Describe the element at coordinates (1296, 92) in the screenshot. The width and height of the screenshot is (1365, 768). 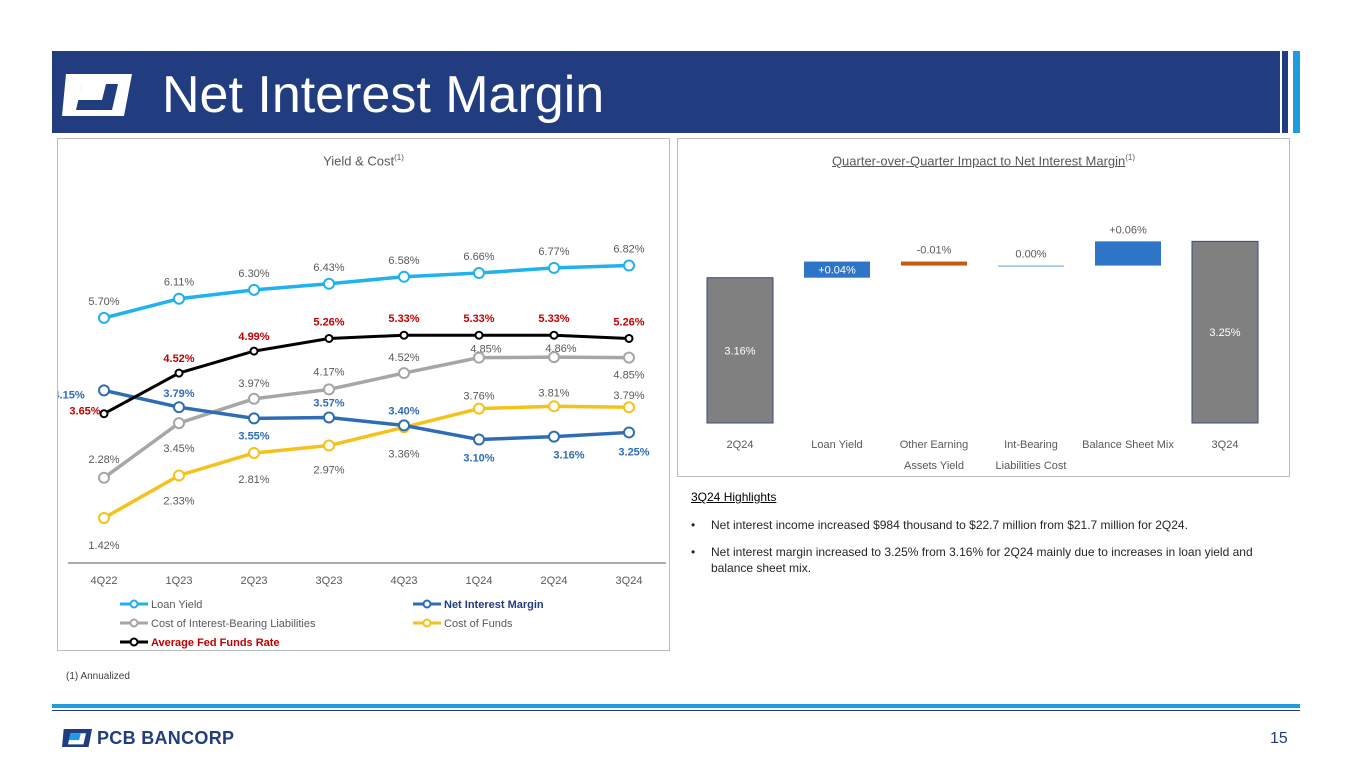
I see `header-stripe-blue` at that location.